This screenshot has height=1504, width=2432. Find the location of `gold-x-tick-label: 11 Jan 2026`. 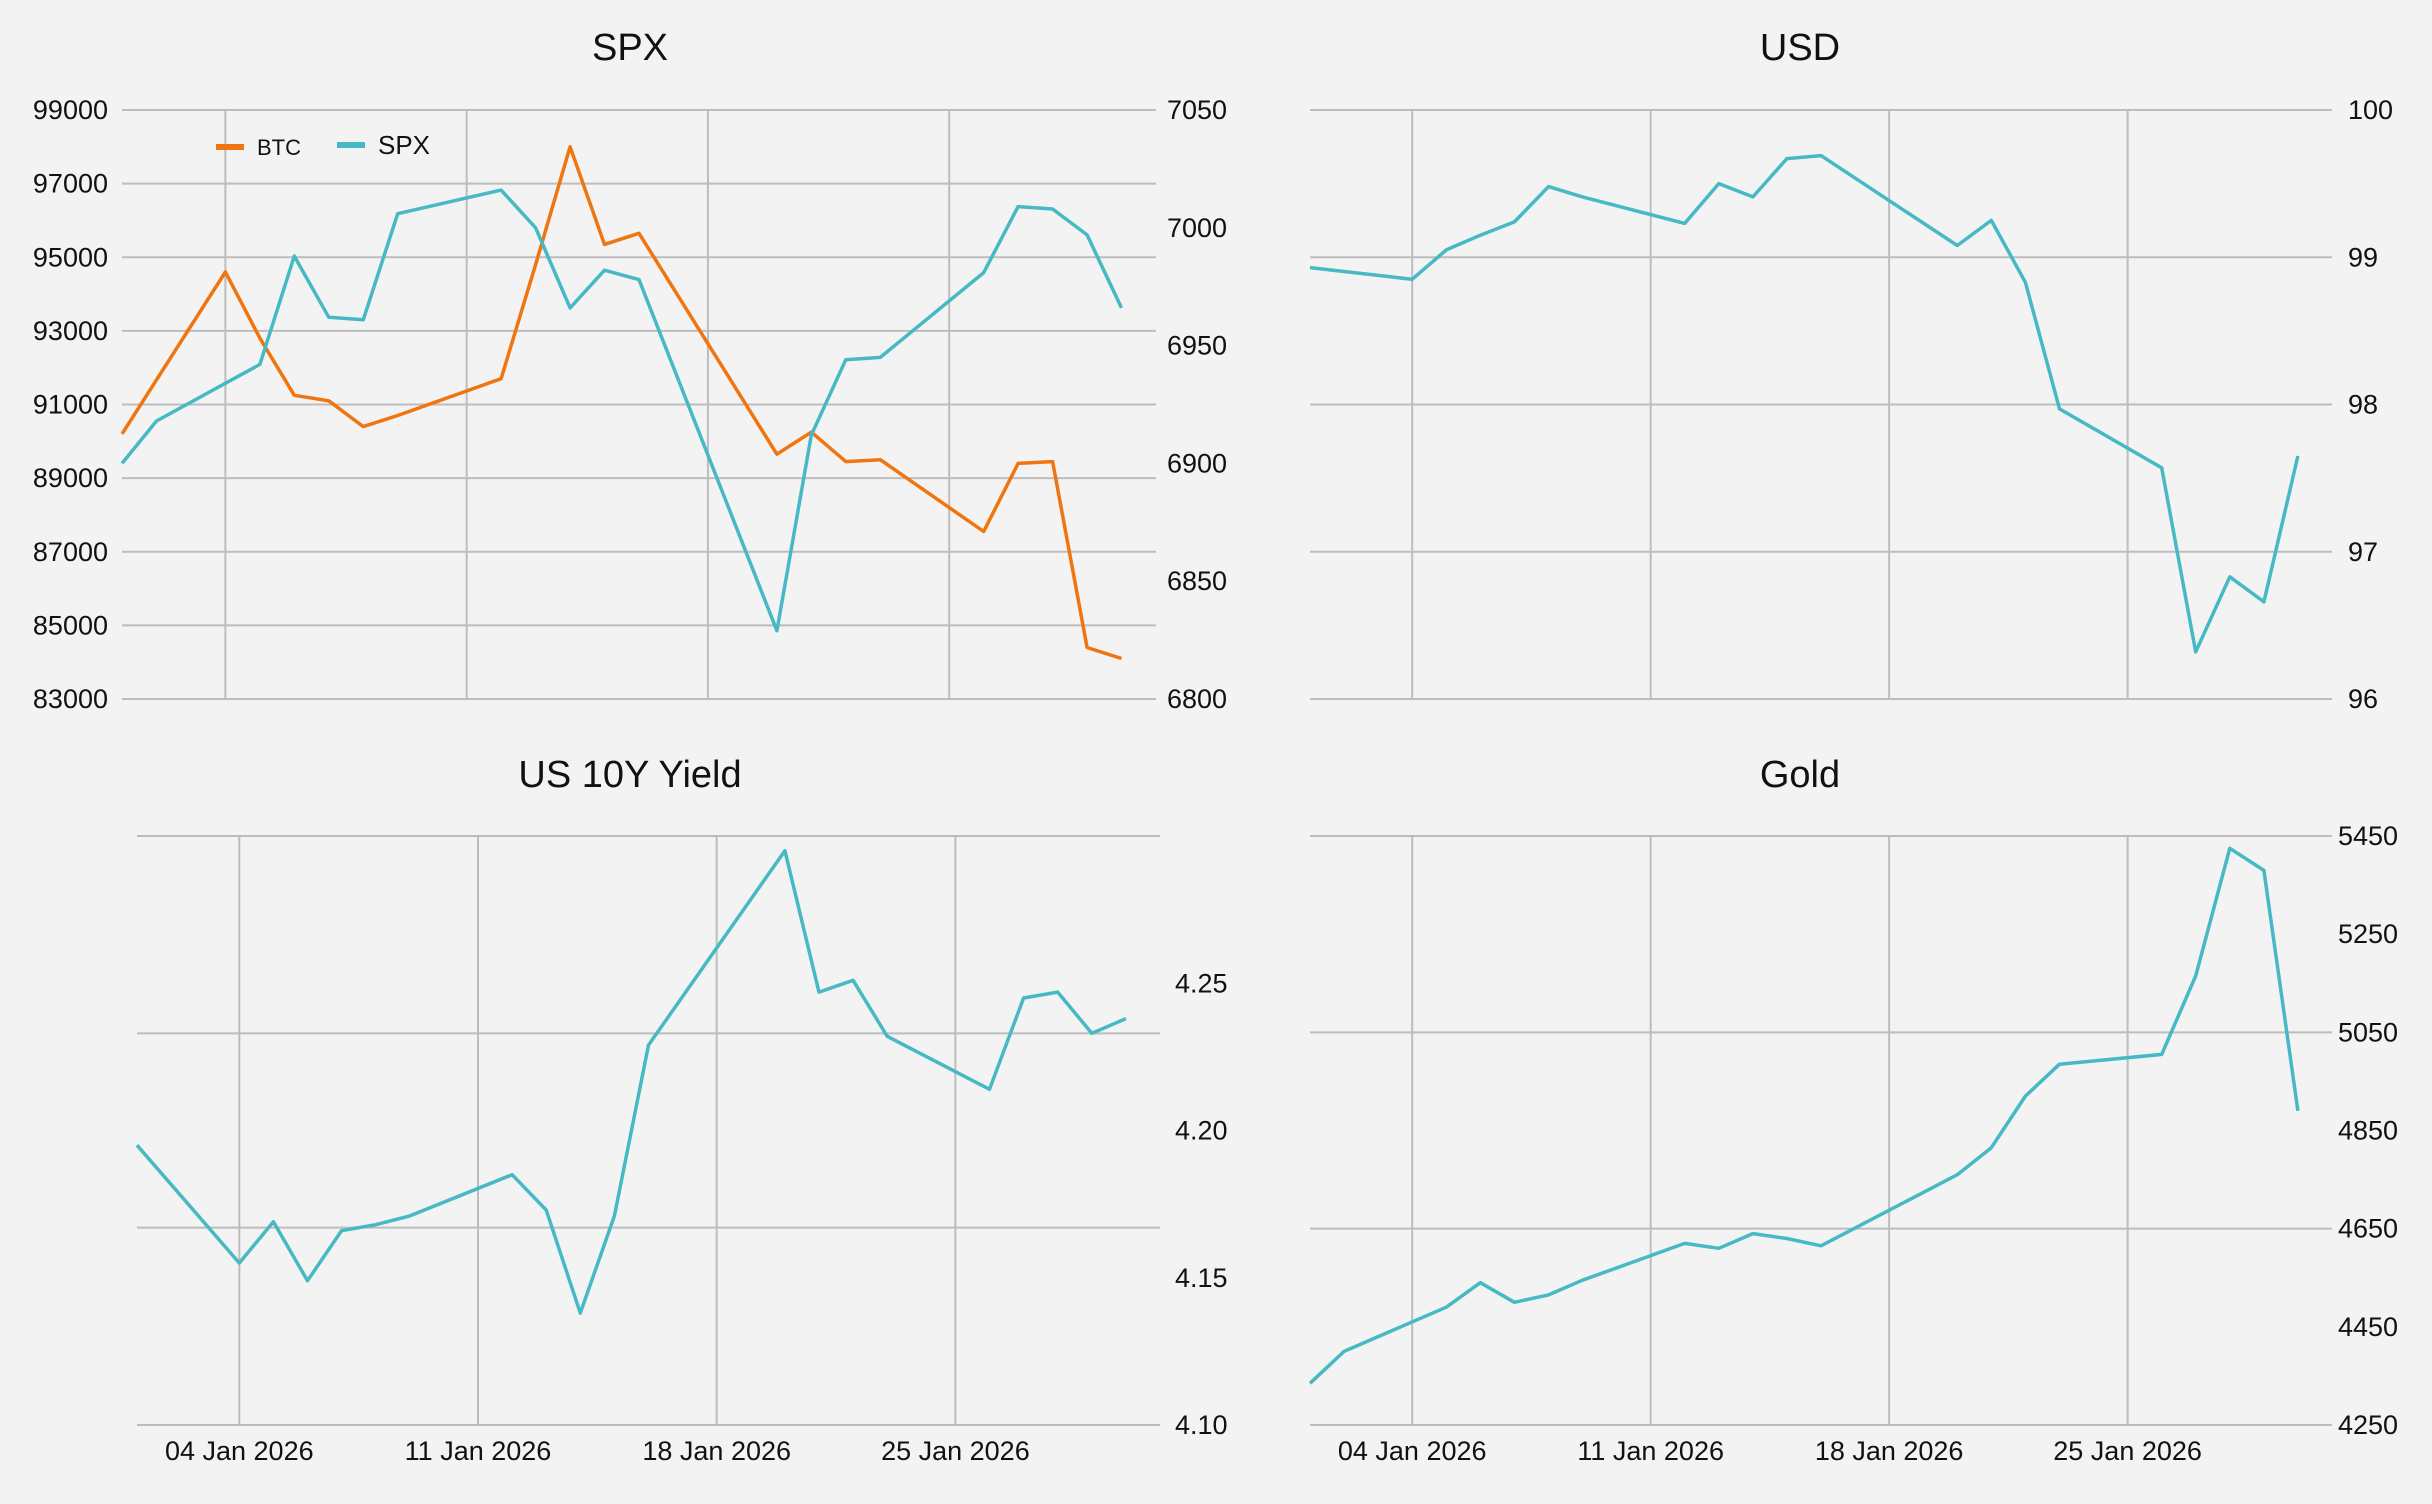

gold-x-tick-label: 11 Jan 2026 is located at coordinates (1650, 1451).